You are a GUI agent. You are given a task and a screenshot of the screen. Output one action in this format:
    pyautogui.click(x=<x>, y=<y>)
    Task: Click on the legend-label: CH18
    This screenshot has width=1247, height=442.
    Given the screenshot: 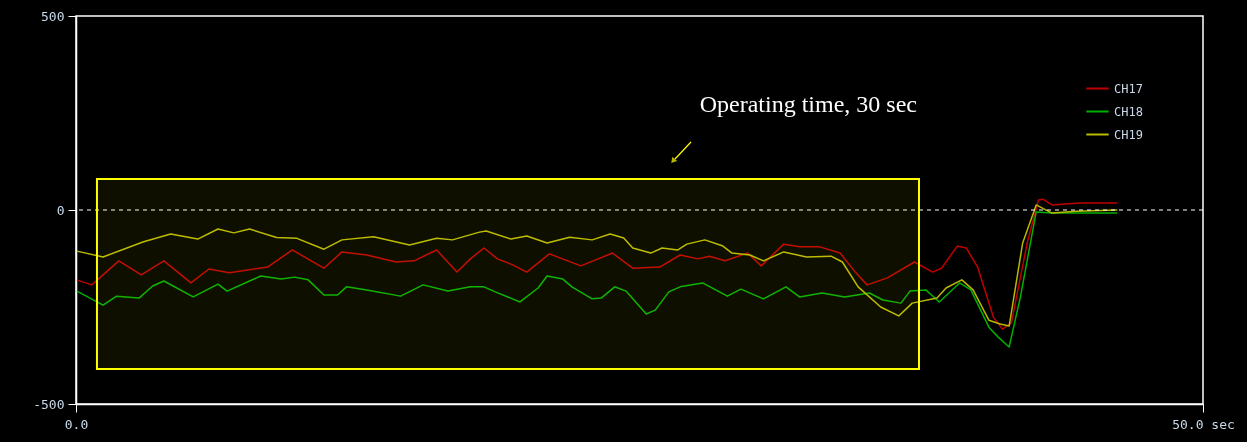 What is the action you would take?
    pyautogui.click(x=1128, y=111)
    